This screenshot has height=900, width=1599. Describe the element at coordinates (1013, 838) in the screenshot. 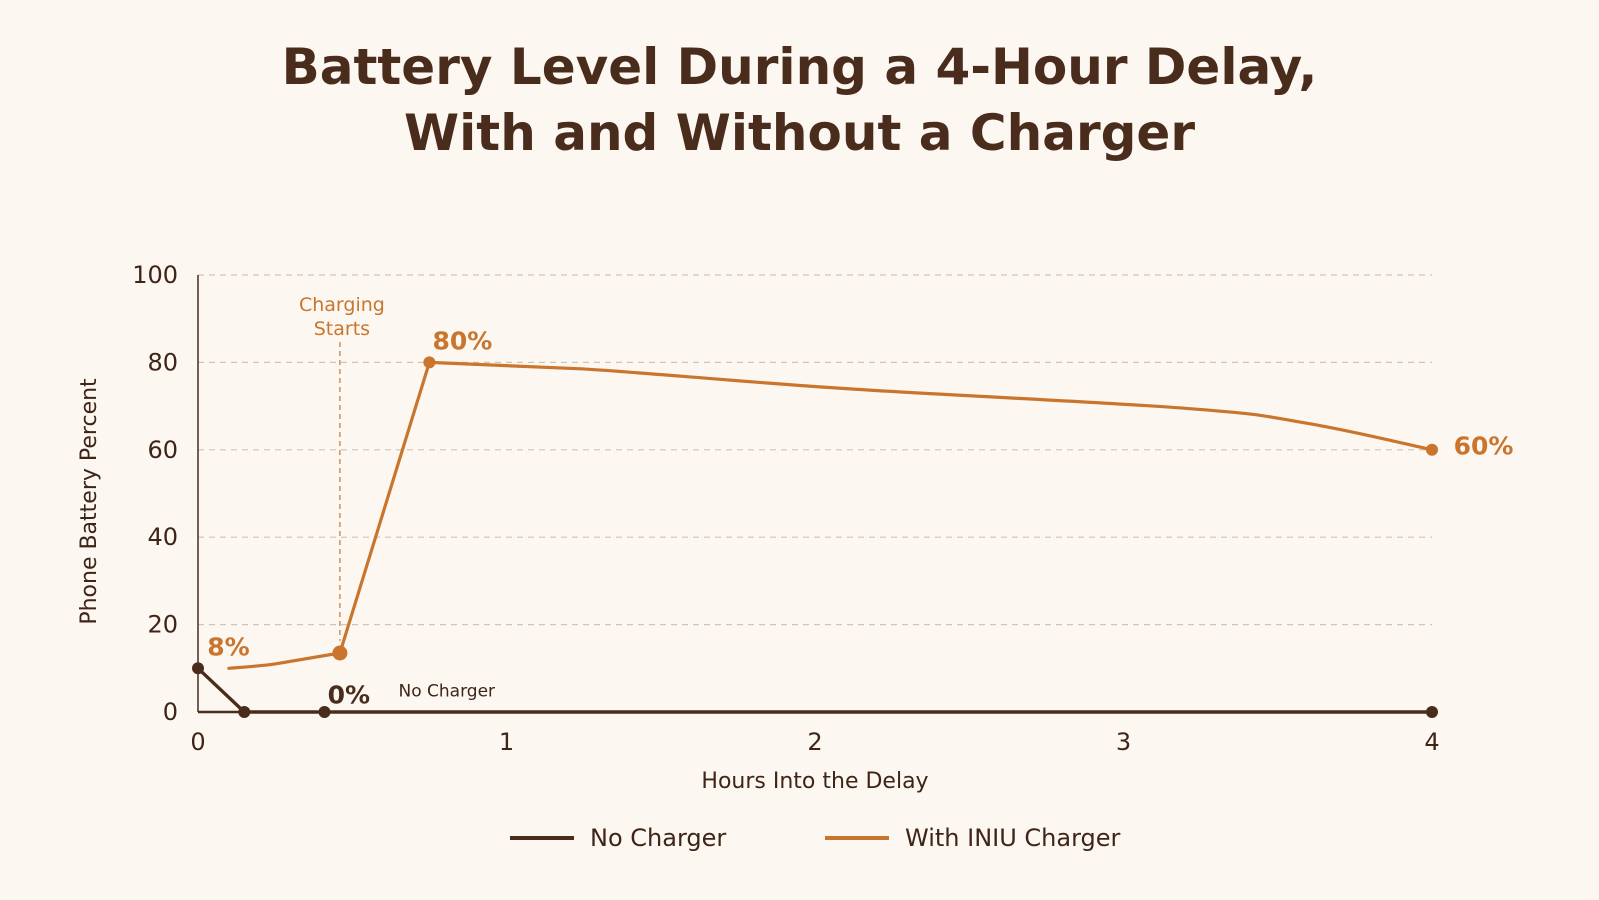

I see `legend-label-with-iniu-charger: With INIU Charger` at that location.